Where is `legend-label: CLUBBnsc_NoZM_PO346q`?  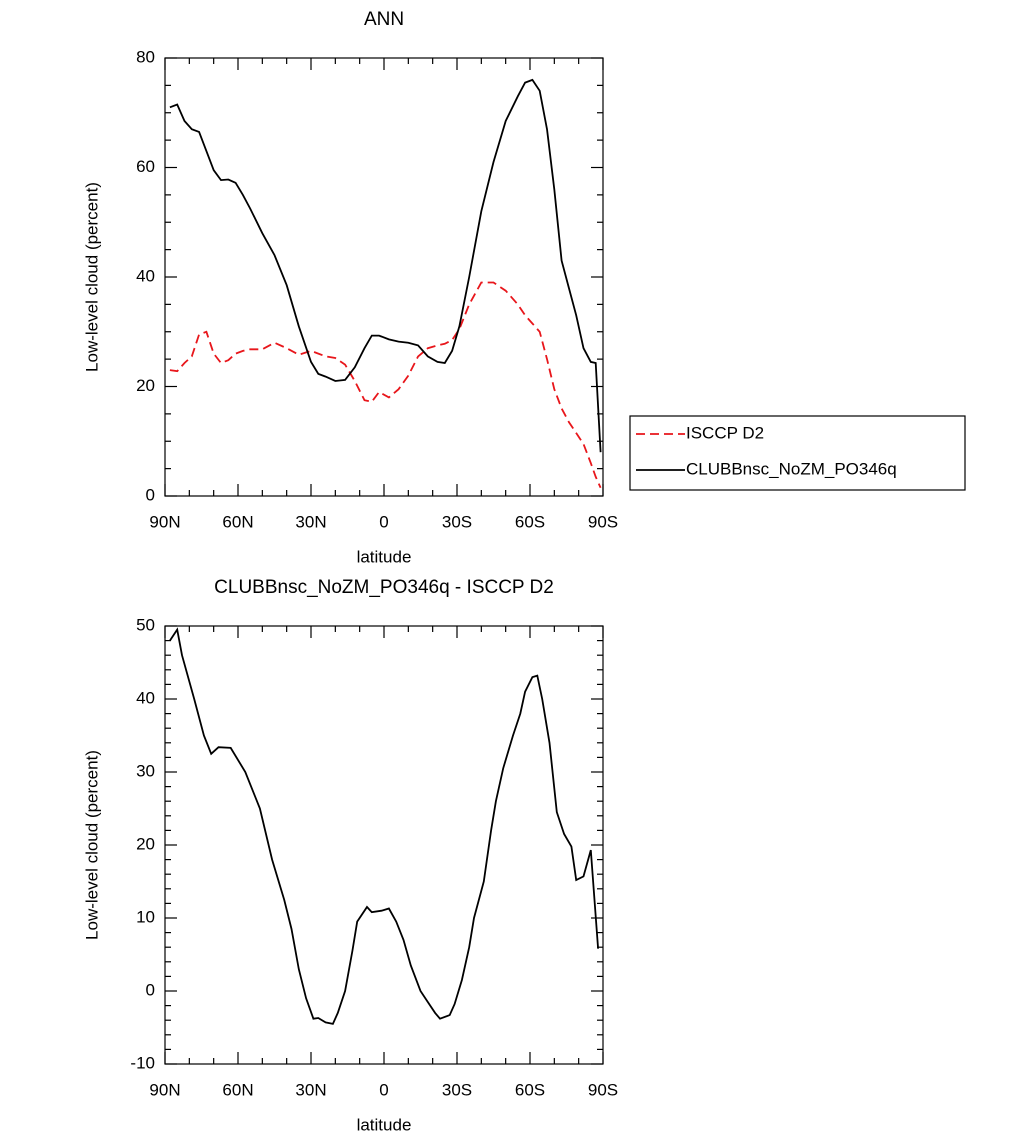 legend-label: CLUBBnsc_NoZM_PO346q is located at coordinates (791, 468).